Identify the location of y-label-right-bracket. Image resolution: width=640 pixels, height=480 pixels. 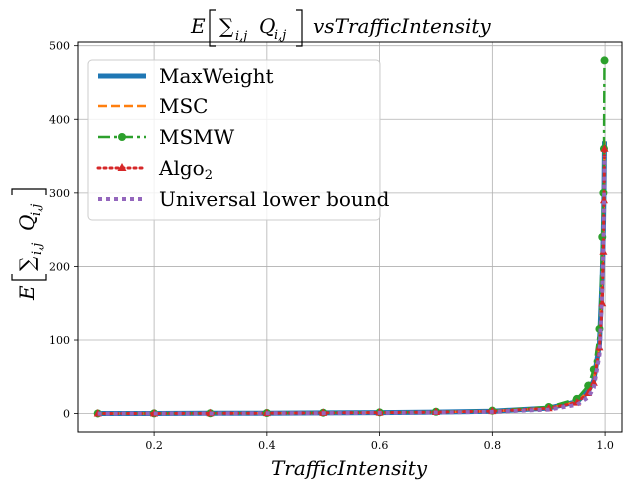
(29, 191).